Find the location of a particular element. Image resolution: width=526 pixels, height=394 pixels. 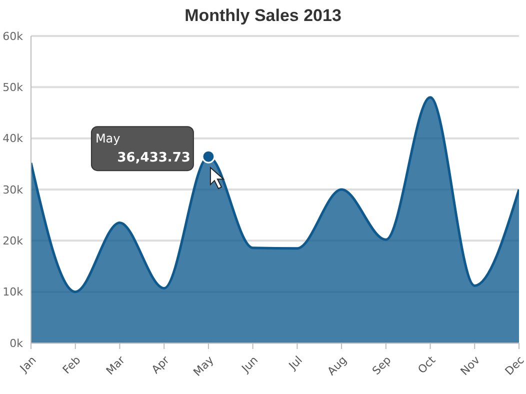

y-tick-label: 50k is located at coordinates (13, 87).